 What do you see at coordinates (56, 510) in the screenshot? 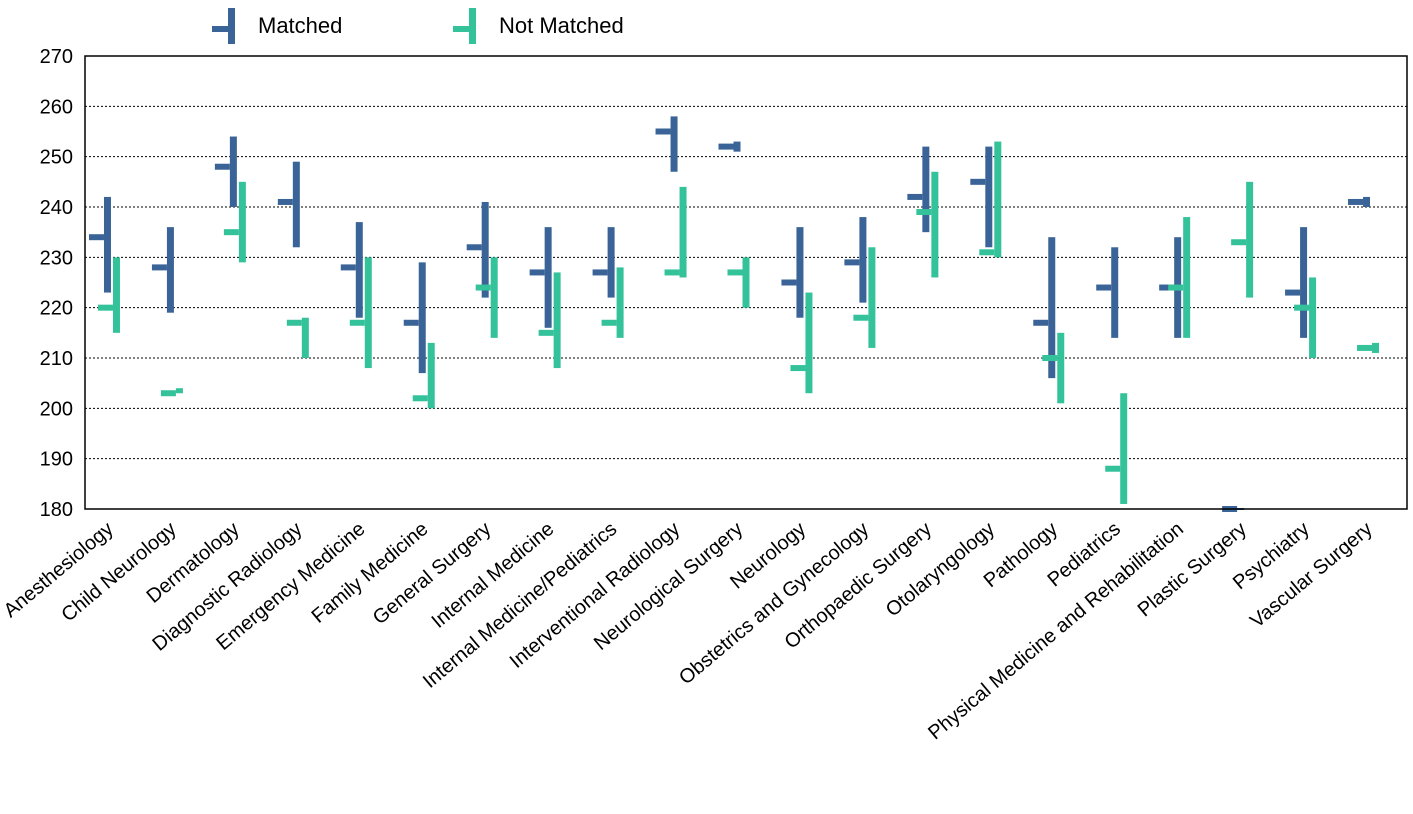
I see `y-tick-label: 180` at bounding box center [56, 510].